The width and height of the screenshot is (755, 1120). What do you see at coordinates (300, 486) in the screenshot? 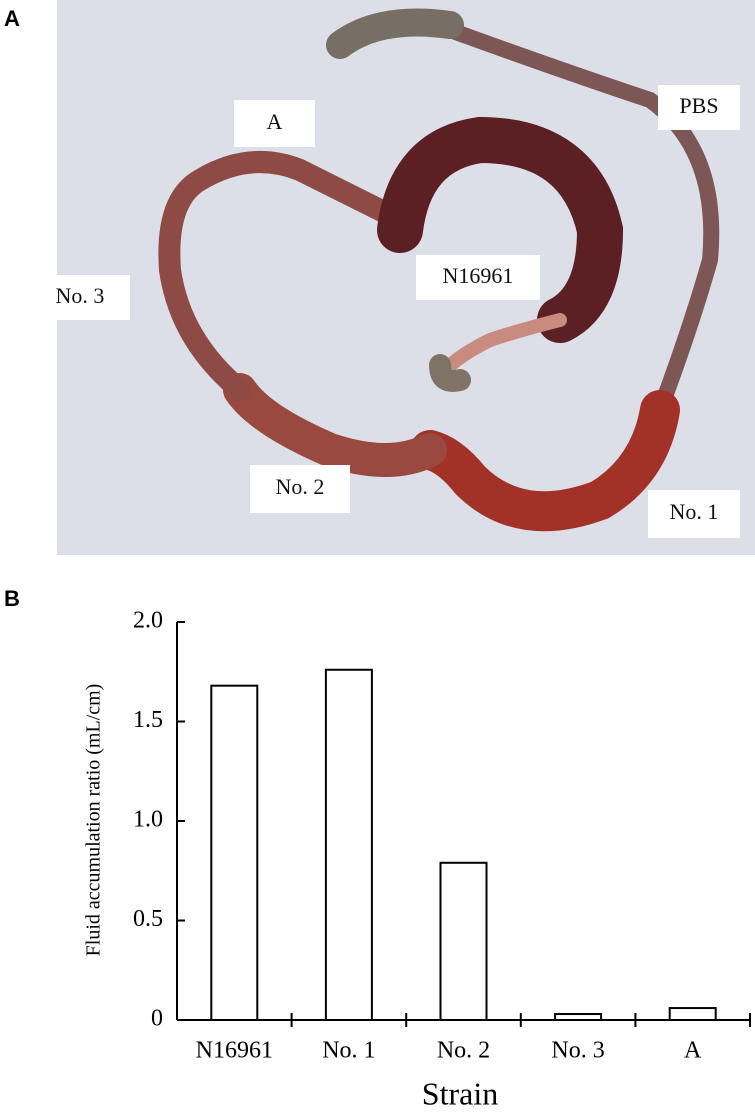
I see `photo-label: No. 2` at bounding box center [300, 486].